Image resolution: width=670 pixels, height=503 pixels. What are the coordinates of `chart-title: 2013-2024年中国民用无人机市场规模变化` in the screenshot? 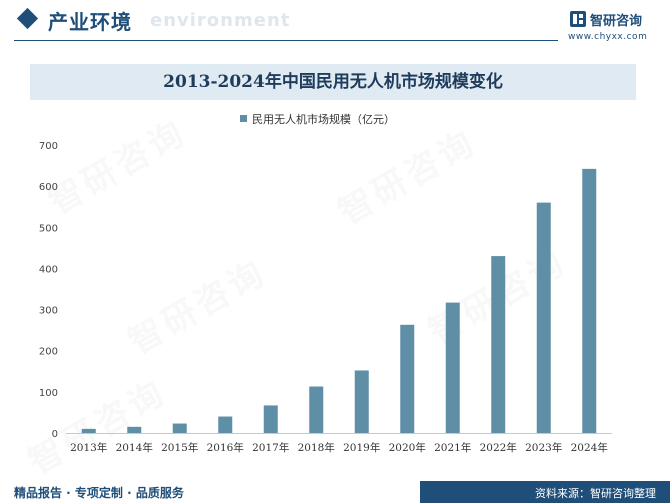 It's located at (333, 82).